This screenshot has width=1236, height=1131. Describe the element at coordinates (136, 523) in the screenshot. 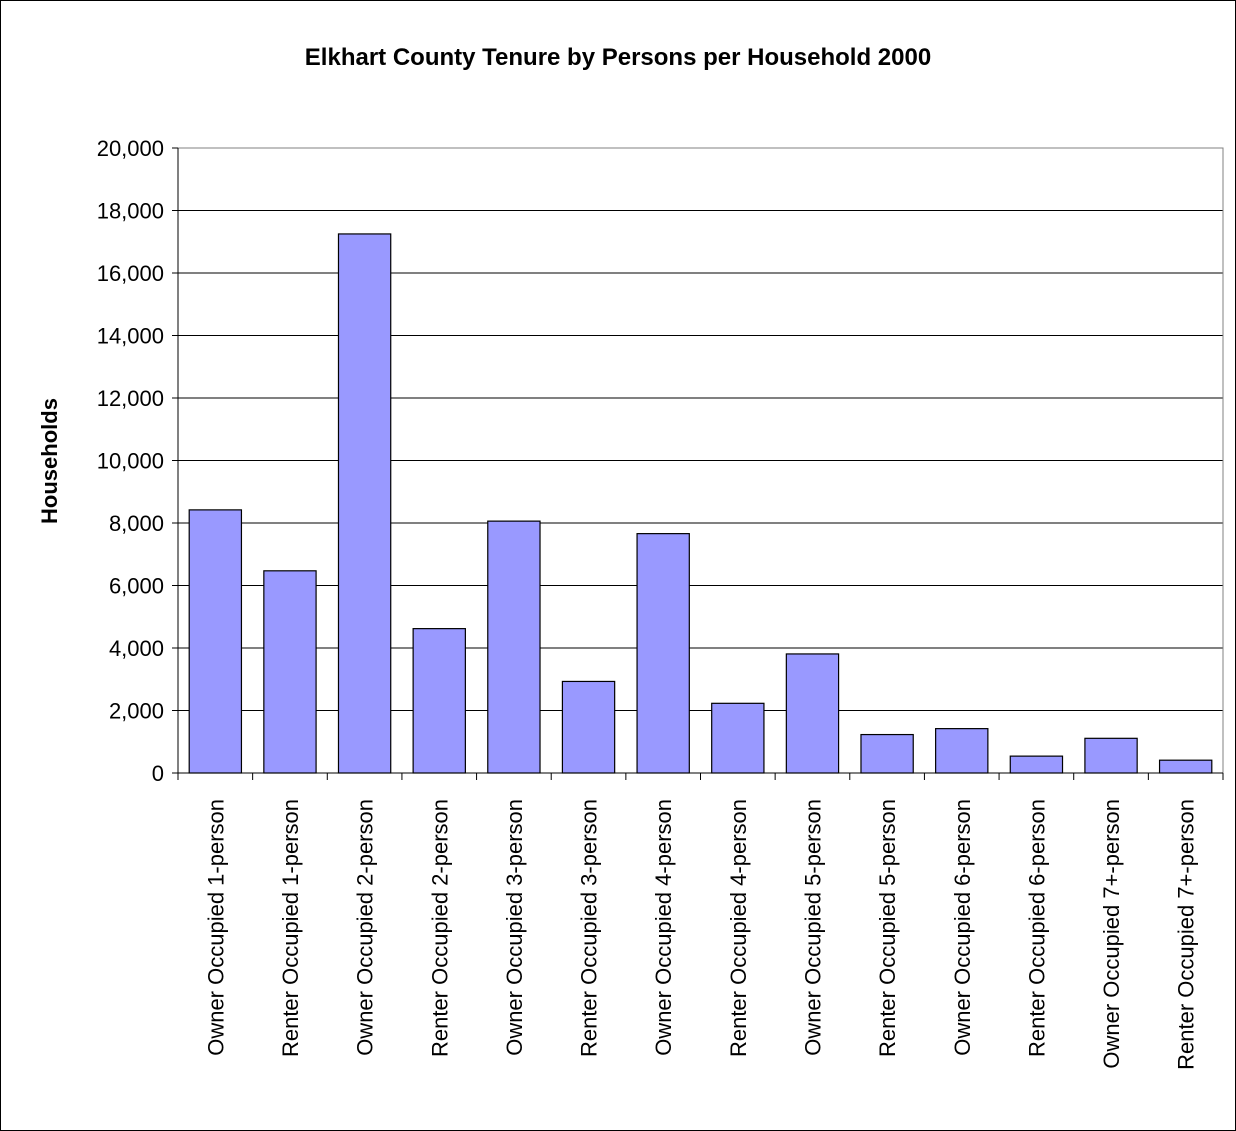

I see `y-tick-label: 8,000` at that location.